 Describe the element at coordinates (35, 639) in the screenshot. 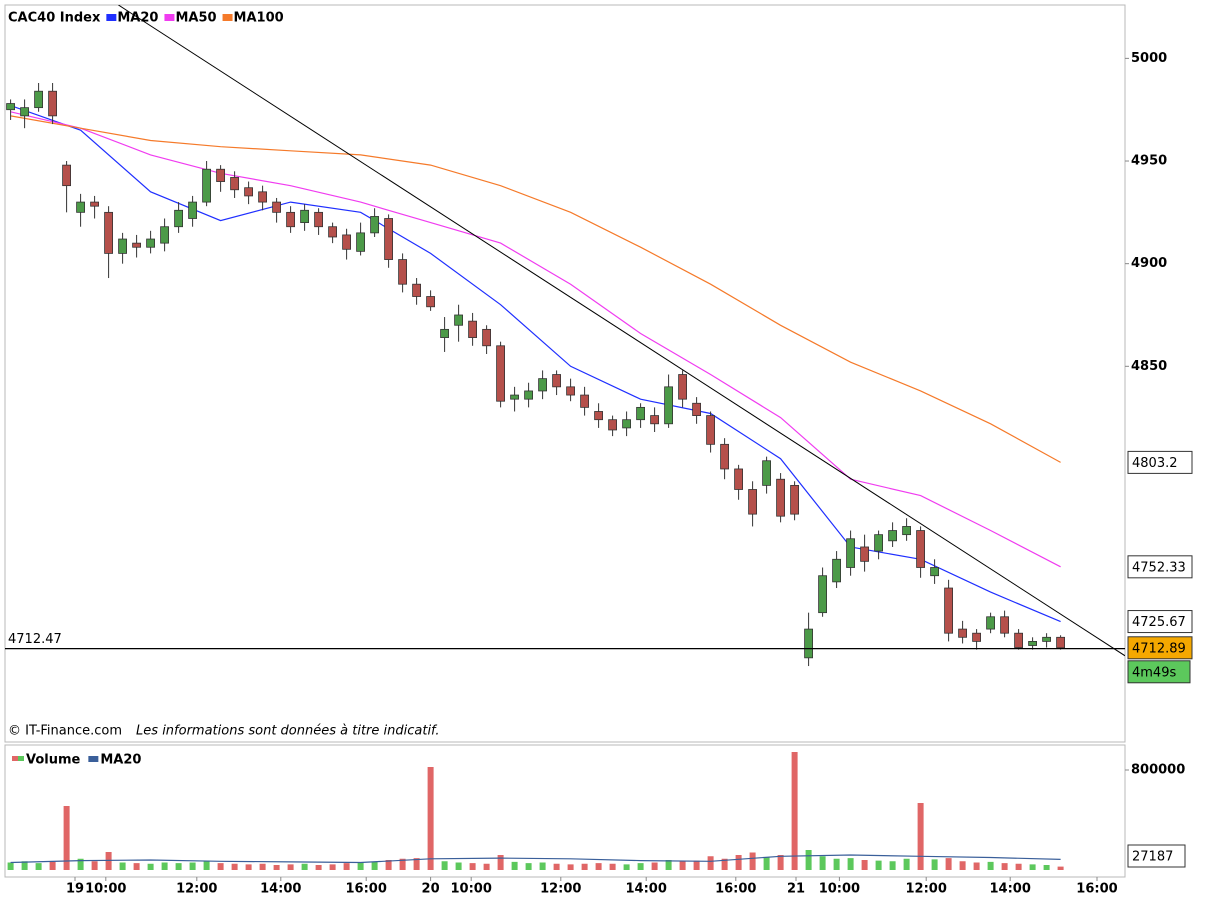

I see `reference-label: 4712.47` at that location.